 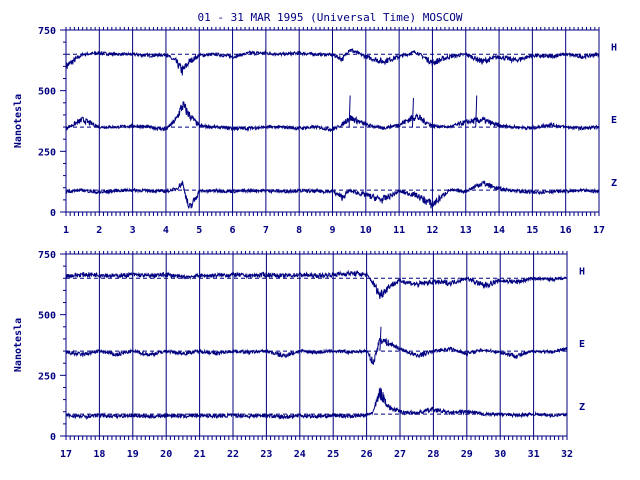 I want to click on x-tick-label: 3, so click(x=133, y=230).